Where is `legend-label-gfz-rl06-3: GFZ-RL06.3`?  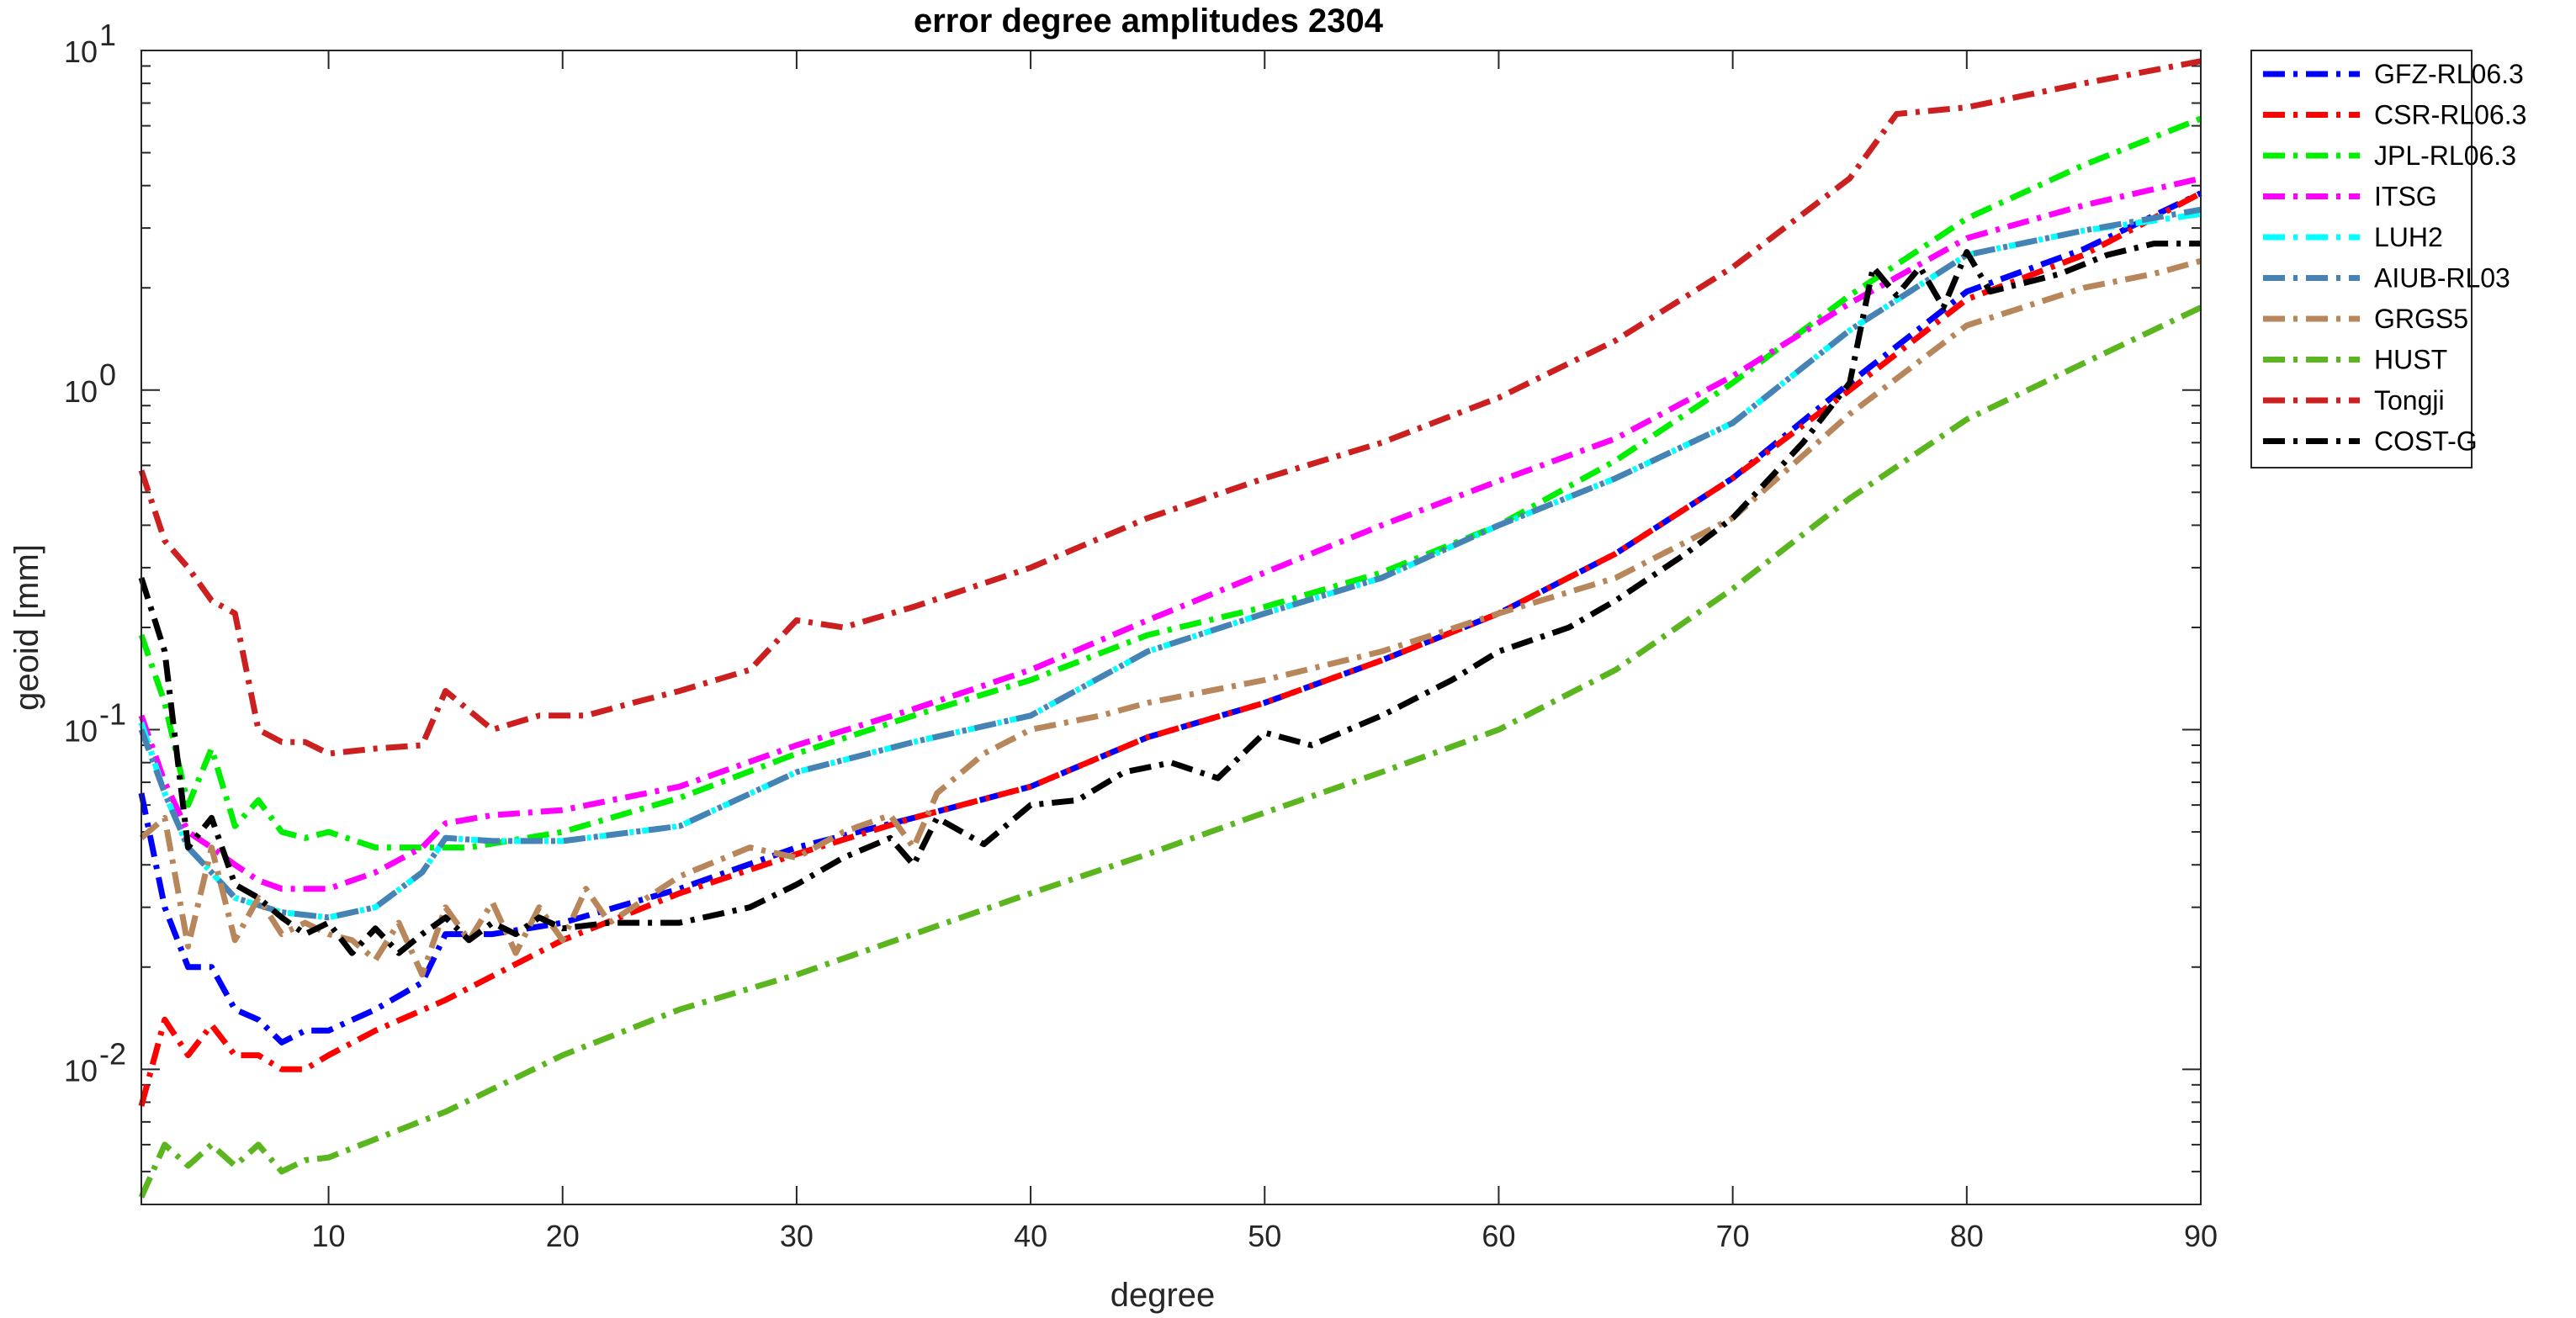 legend-label-gfz-rl06-3: GFZ-RL06.3 is located at coordinates (2449, 74).